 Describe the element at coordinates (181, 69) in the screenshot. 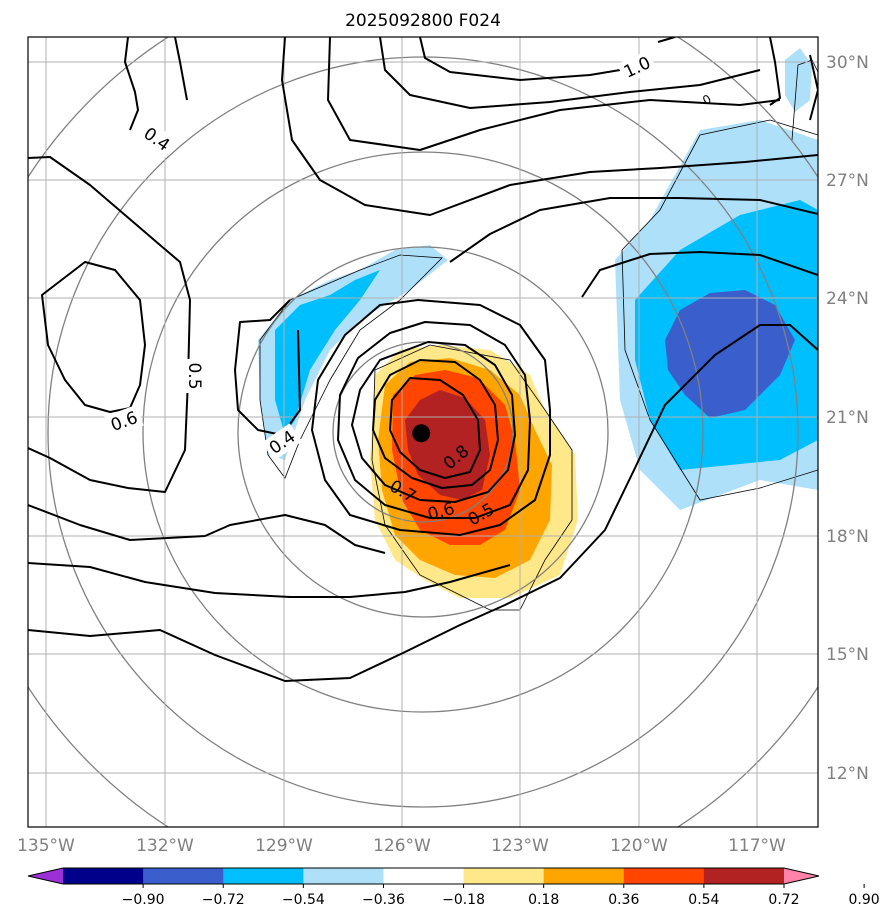

I see `contour-north-west-b` at that location.